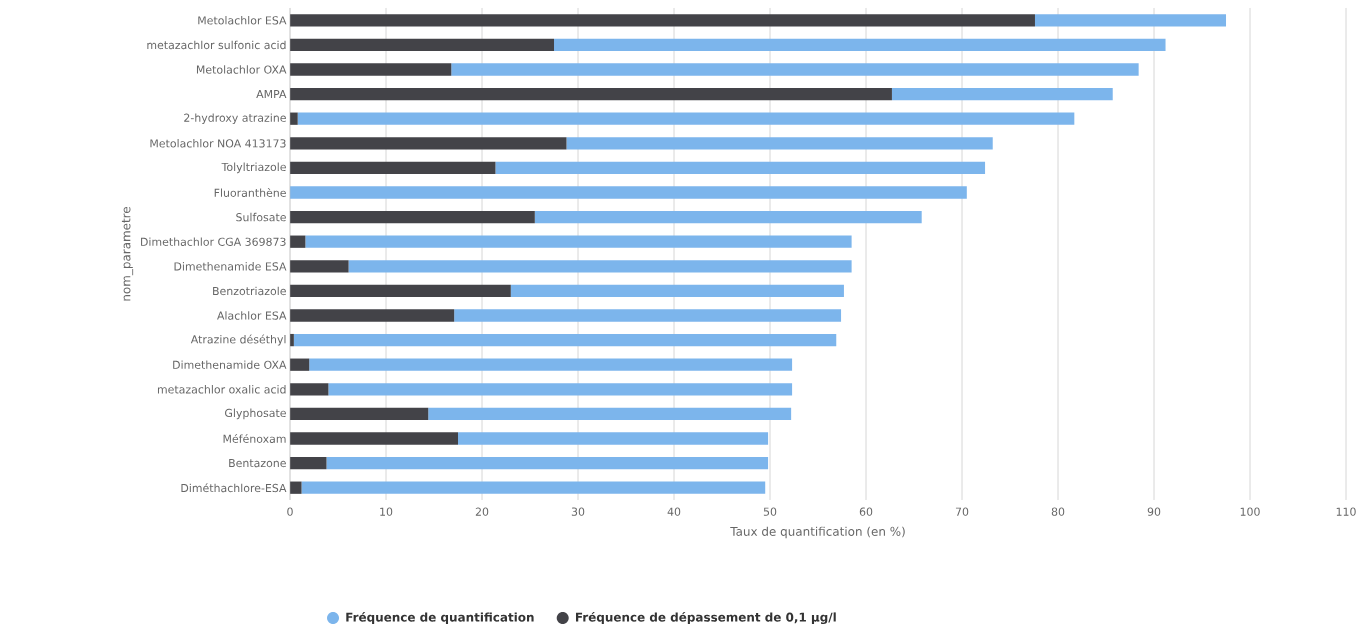 This screenshot has height=628, width=1359. I want to click on y-tick-label: Dimethachlor CGA 369873, so click(213, 241).